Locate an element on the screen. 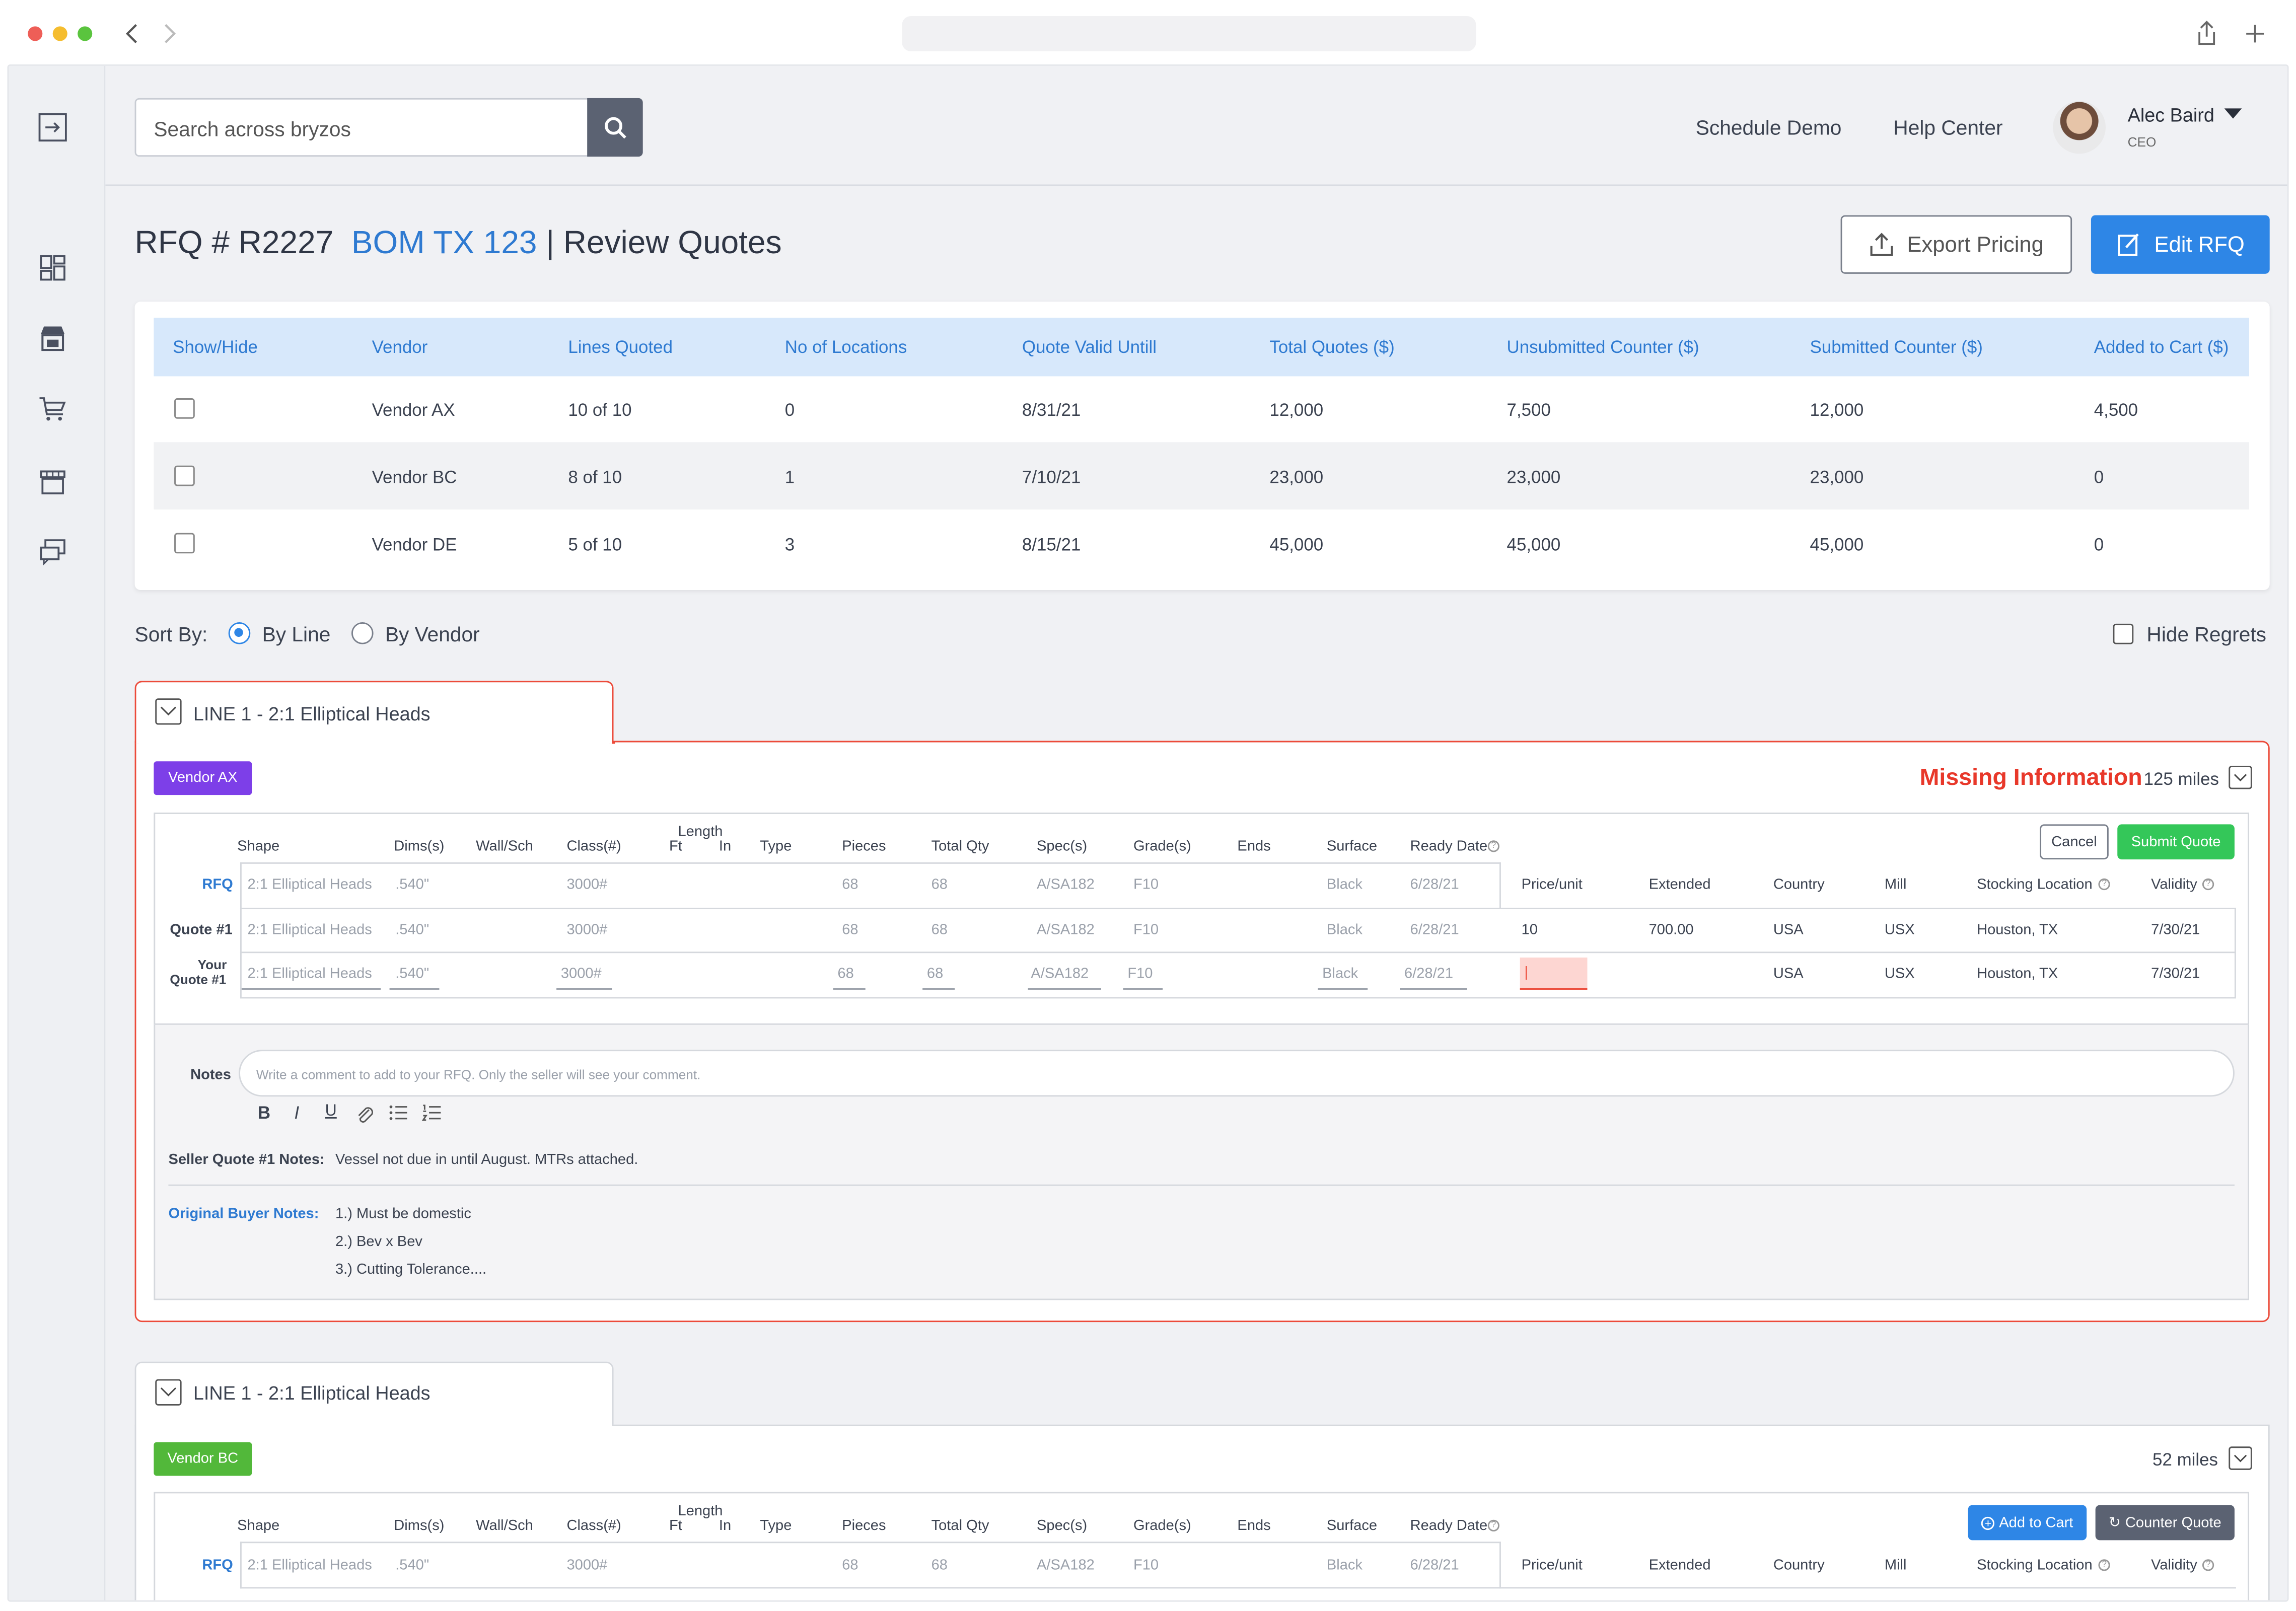 The height and width of the screenshot is (1611, 2296). quote-cell: 3000# is located at coordinates (587, 930).